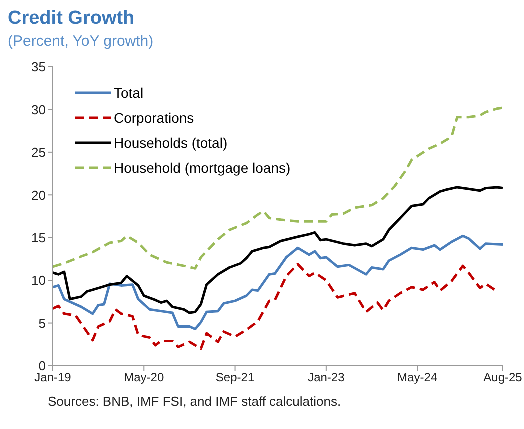  What do you see at coordinates (39, 110) in the screenshot?
I see `y-tick-label: 30` at bounding box center [39, 110].